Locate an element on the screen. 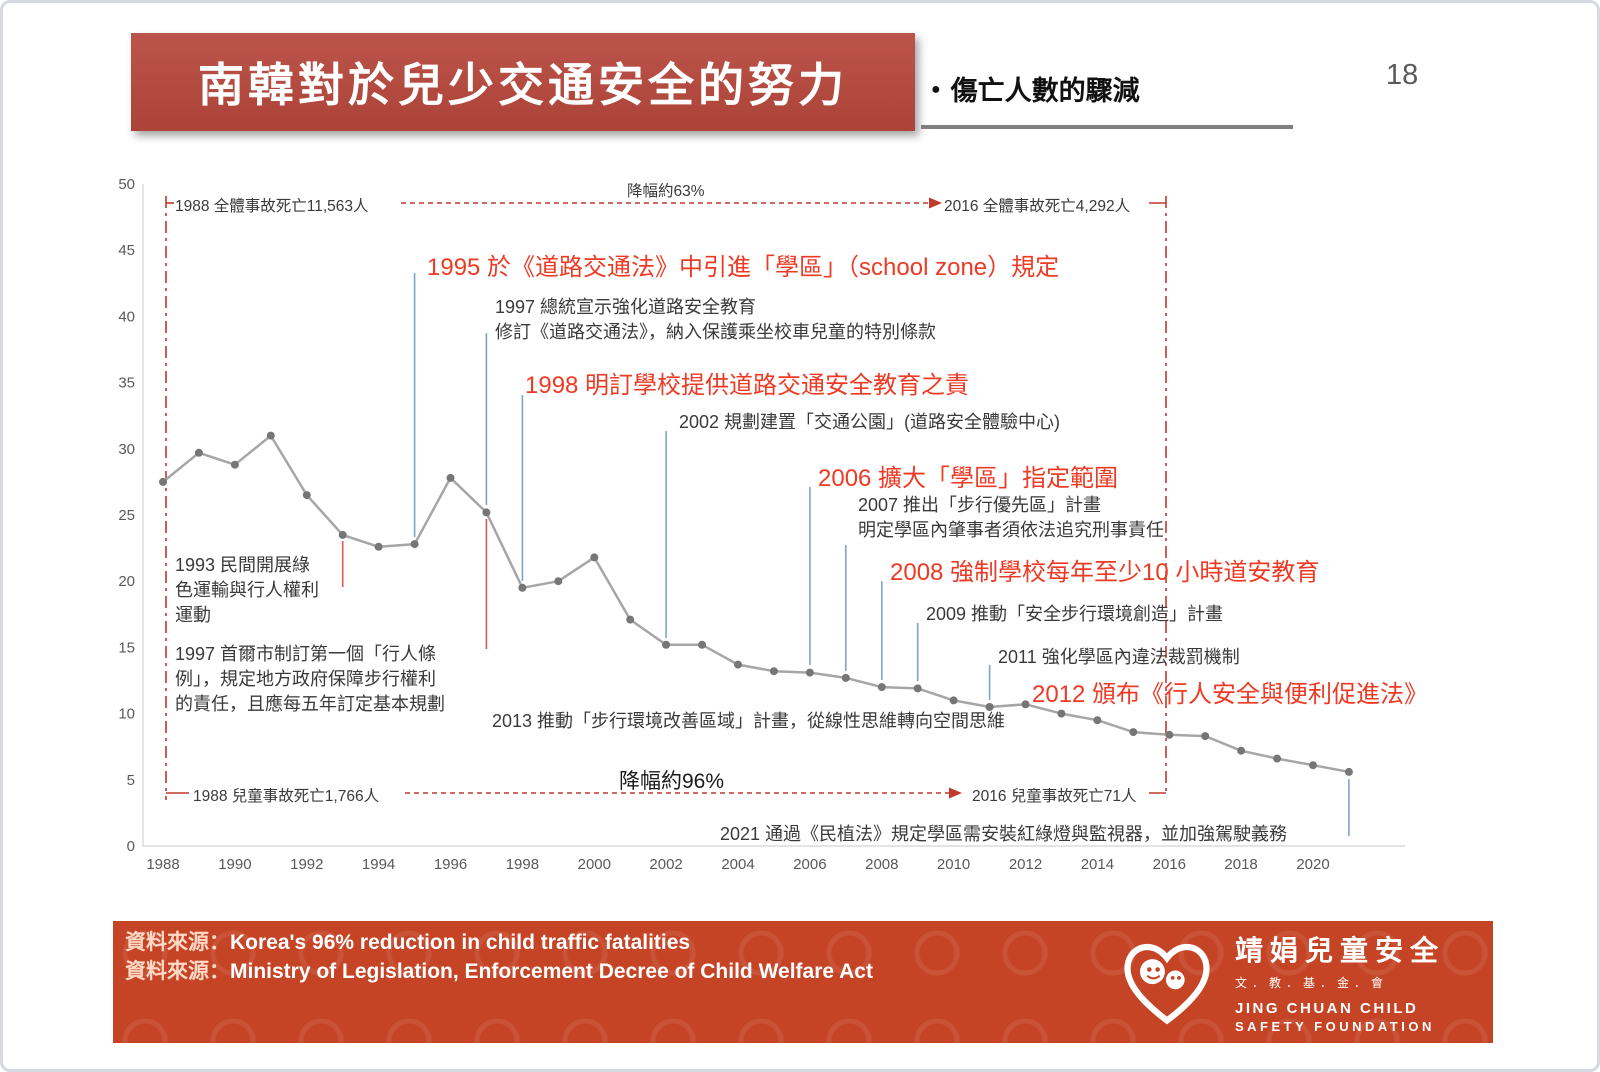 This screenshot has width=1600, height=1072. svg-text: 2018 is located at coordinates (1240, 864).